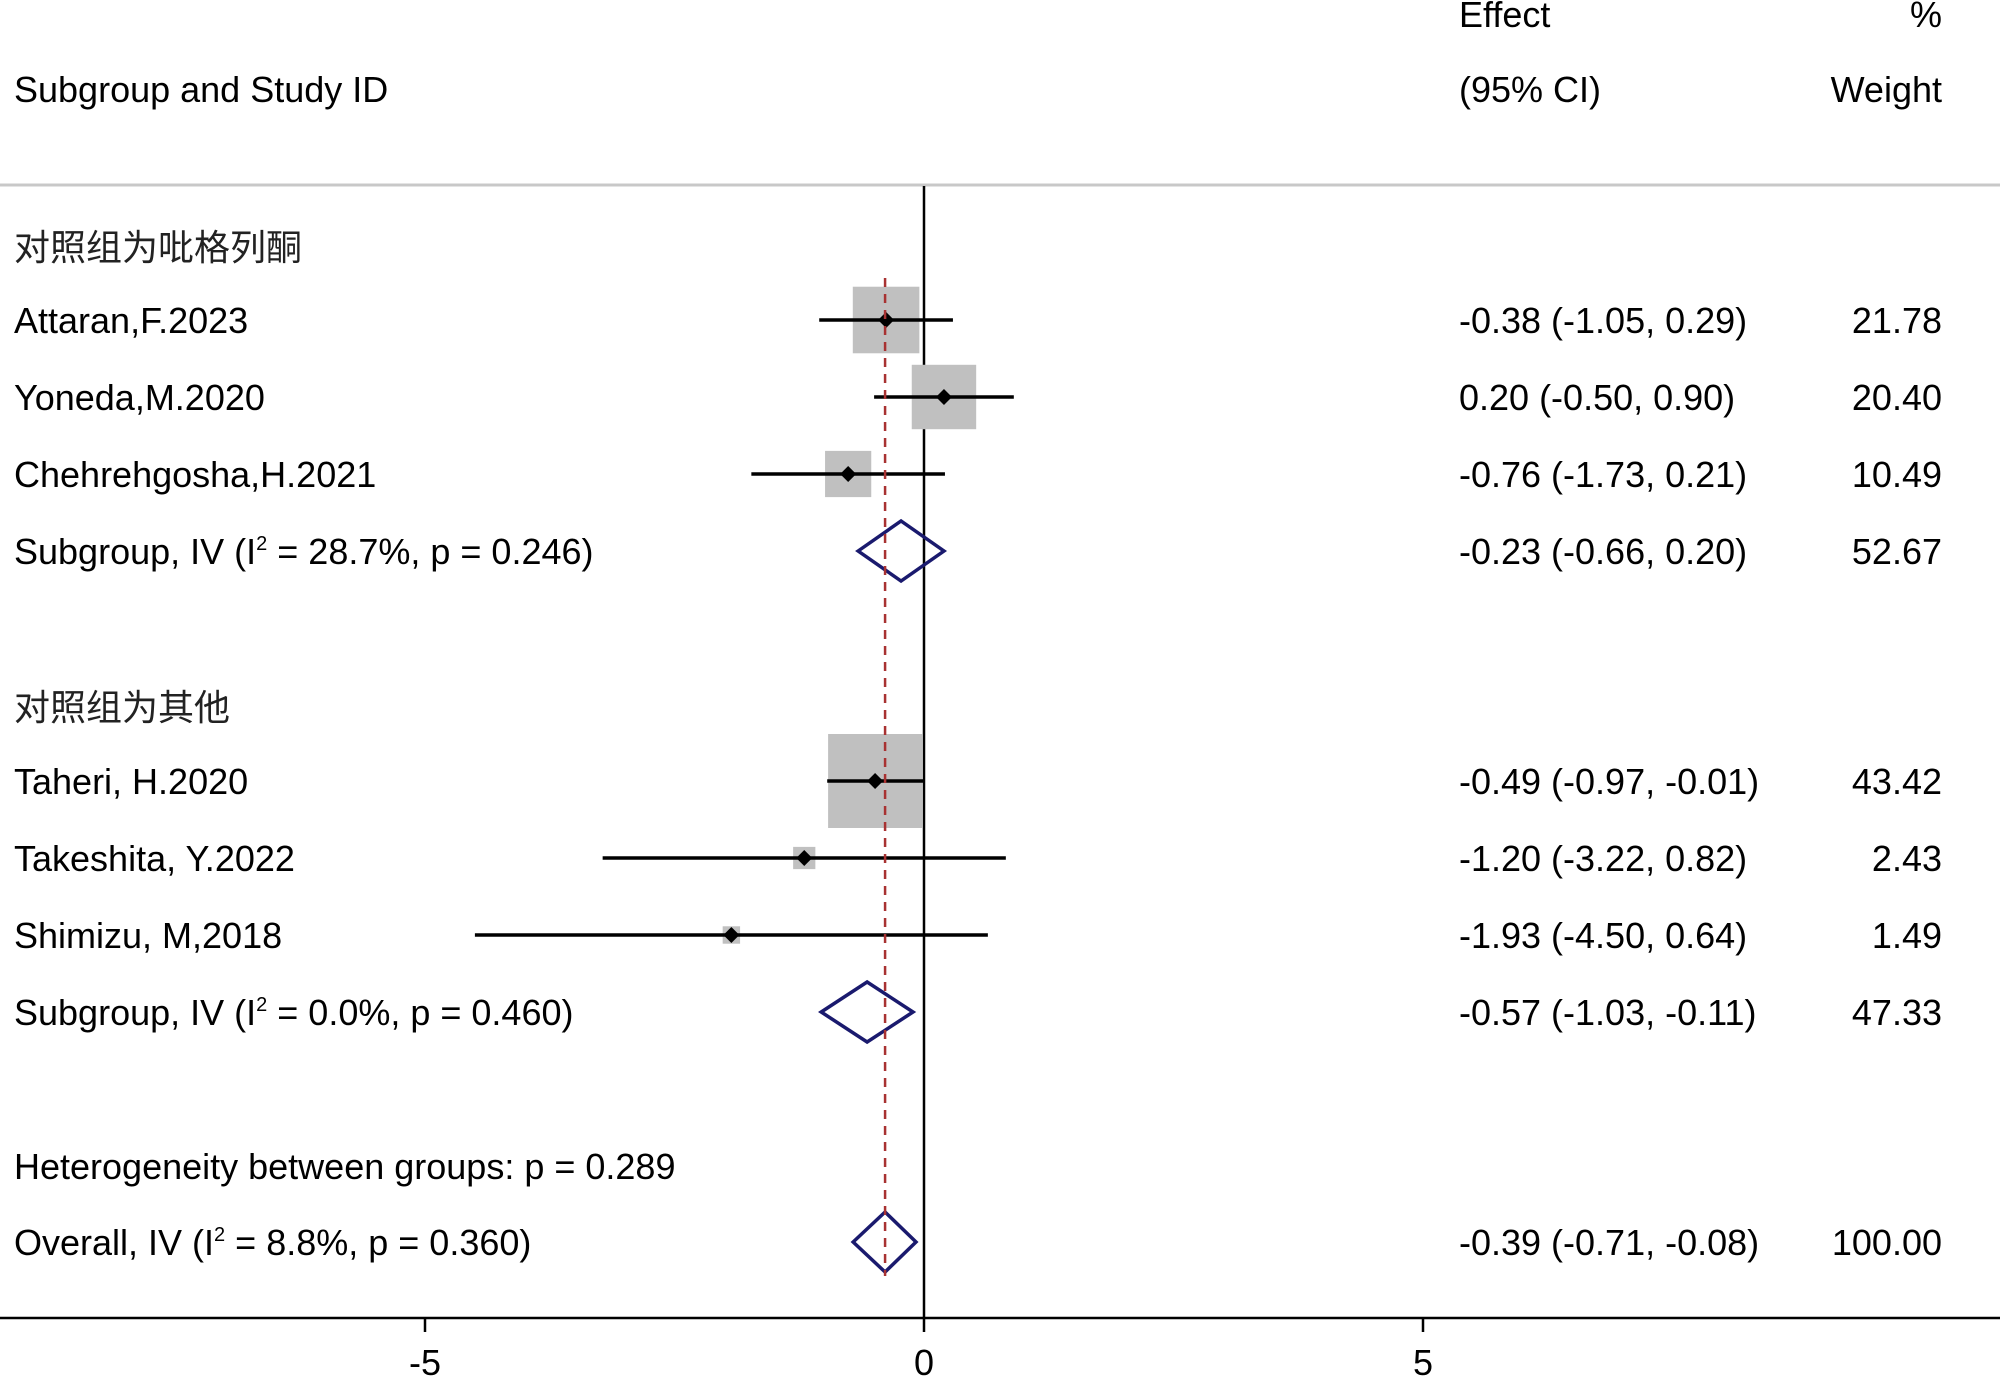 Image resolution: width=2000 pixels, height=1388 pixels. I want to click on weight-value: 43.42, so click(1896, 781).